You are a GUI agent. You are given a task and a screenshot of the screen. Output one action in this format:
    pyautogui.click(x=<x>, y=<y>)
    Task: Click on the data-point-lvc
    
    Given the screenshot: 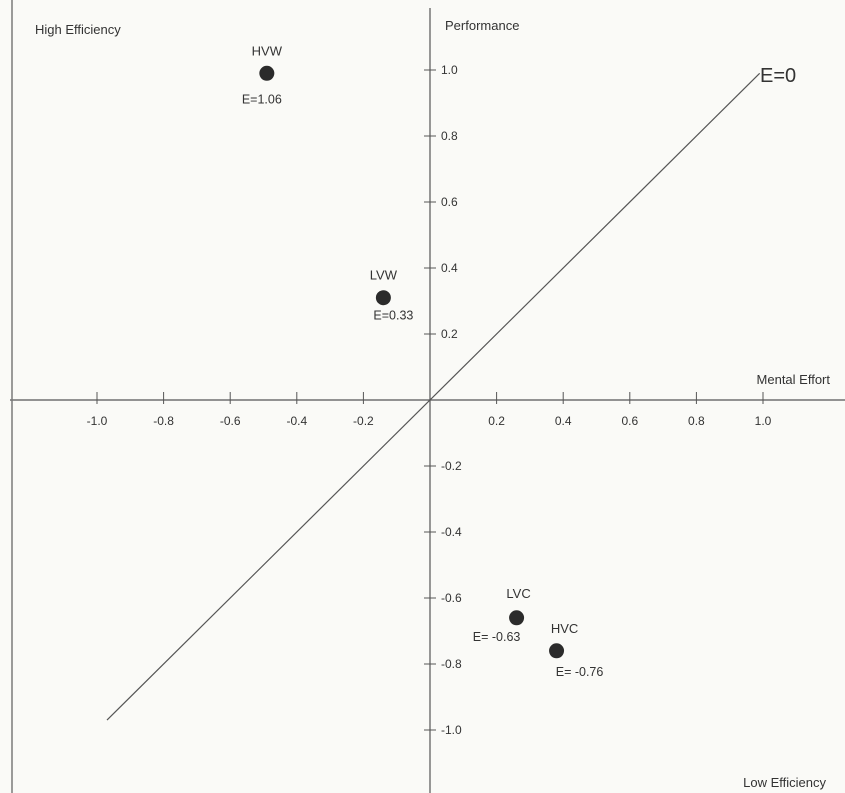 What is the action you would take?
    pyautogui.click(x=517, y=618)
    